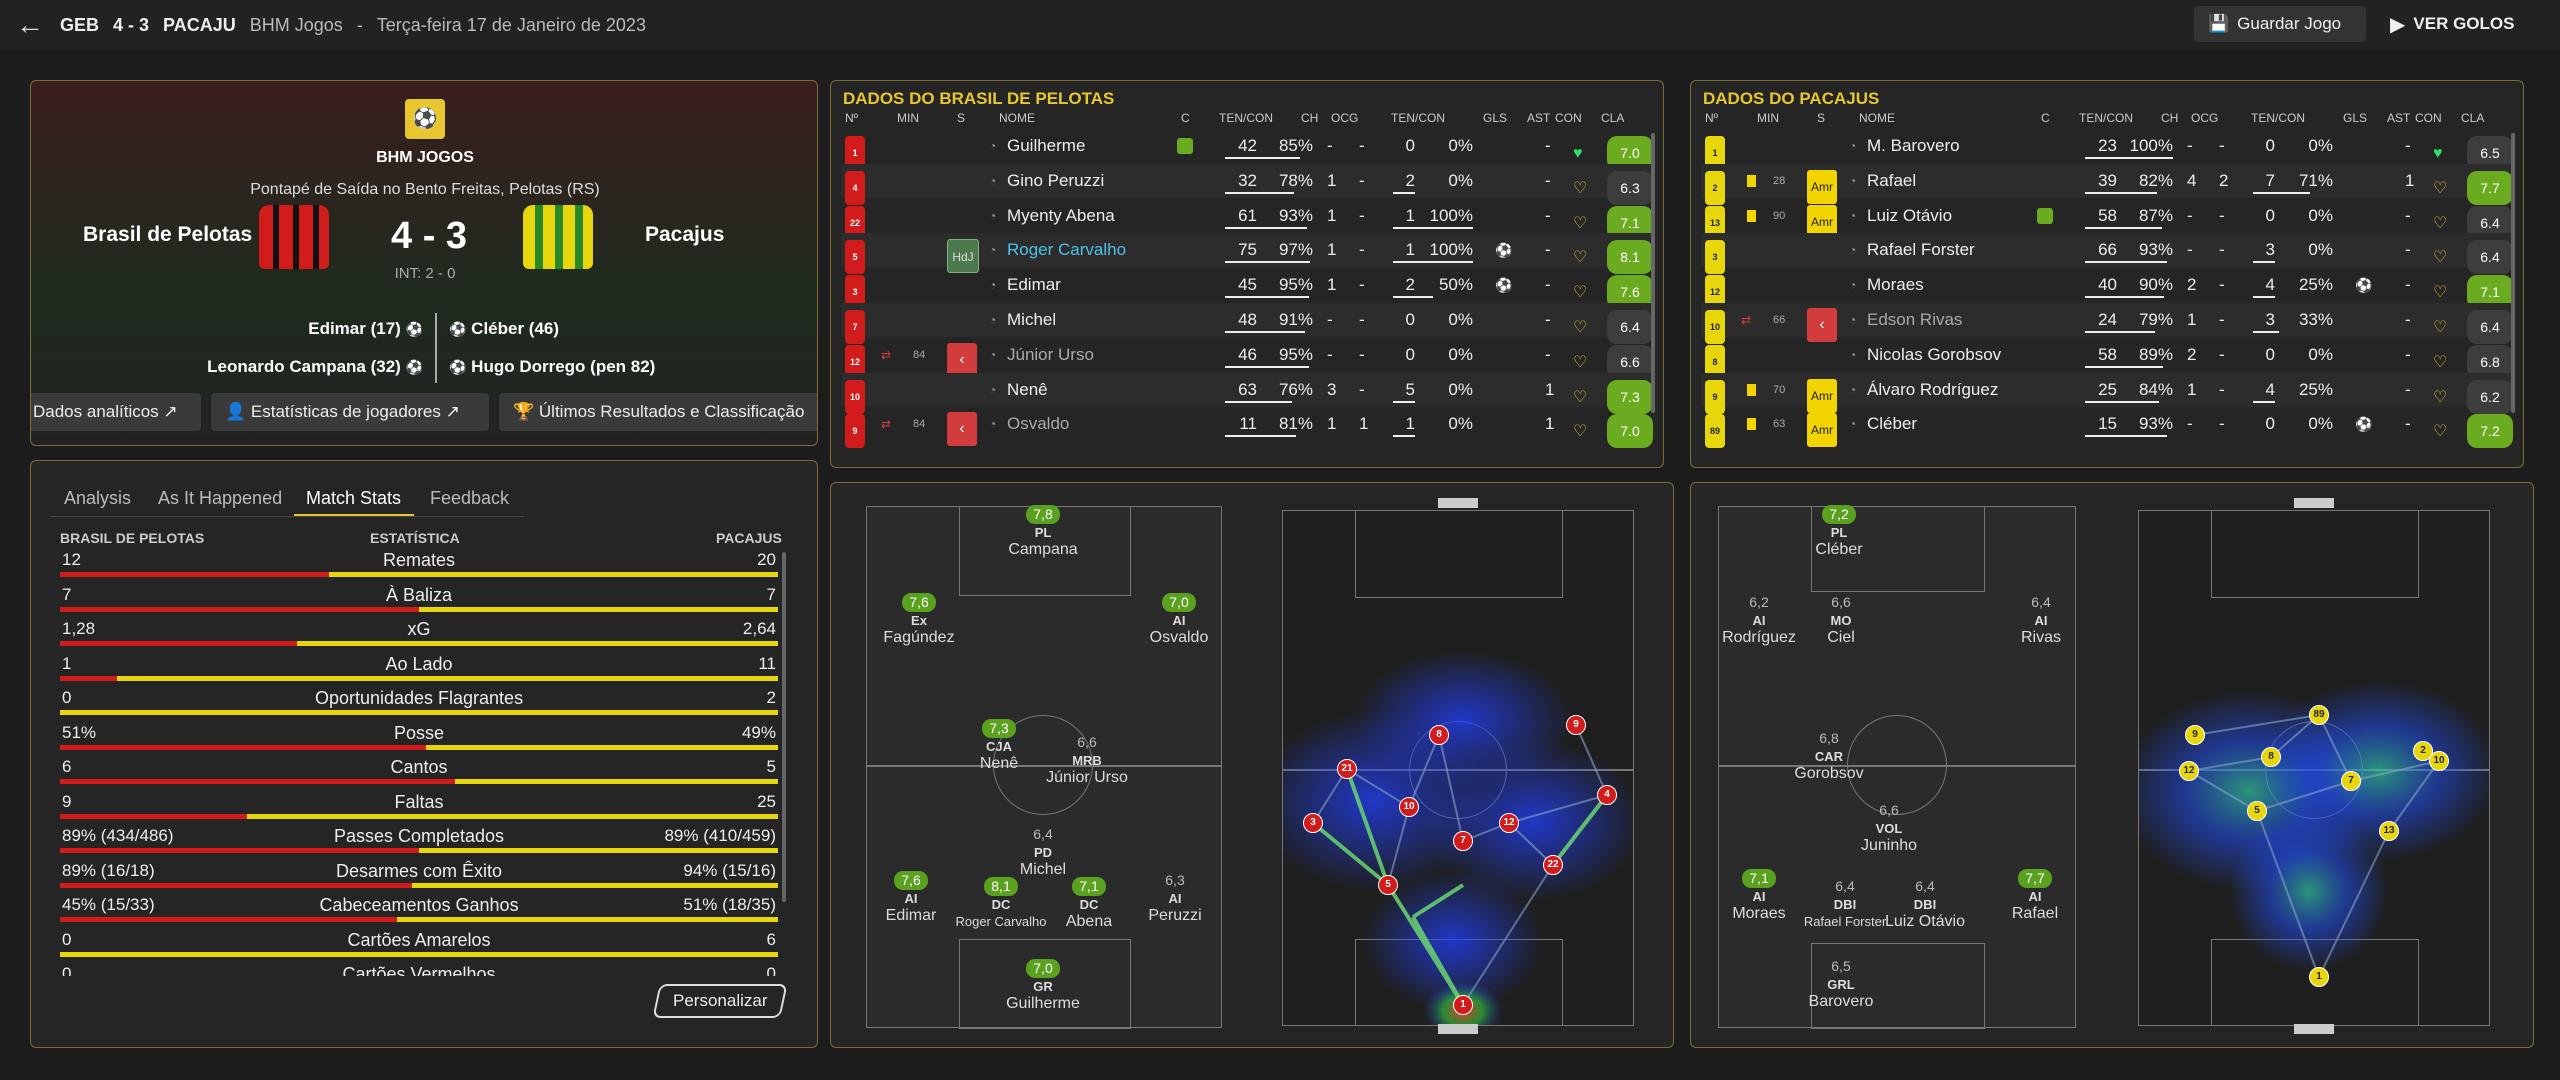 The width and height of the screenshot is (2560, 1080). Describe the element at coordinates (1910, 215) in the screenshot. I see `player-name: Luiz Otávio` at that location.